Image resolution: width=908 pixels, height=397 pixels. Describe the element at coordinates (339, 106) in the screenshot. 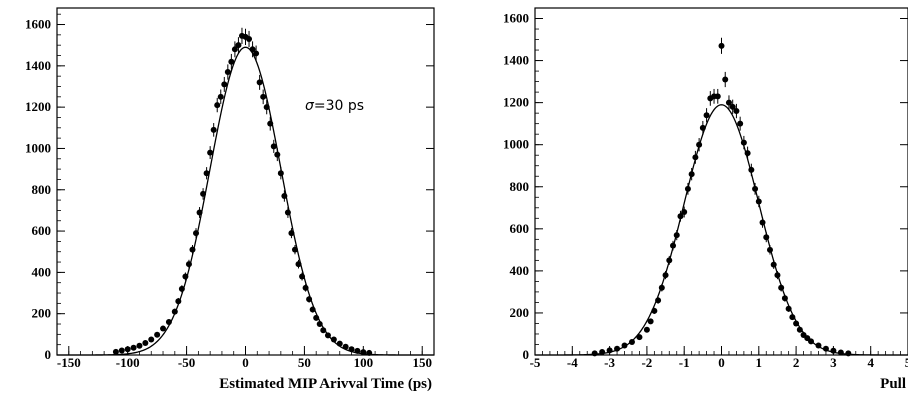

I see `sigma-value: =30 ps` at that location.